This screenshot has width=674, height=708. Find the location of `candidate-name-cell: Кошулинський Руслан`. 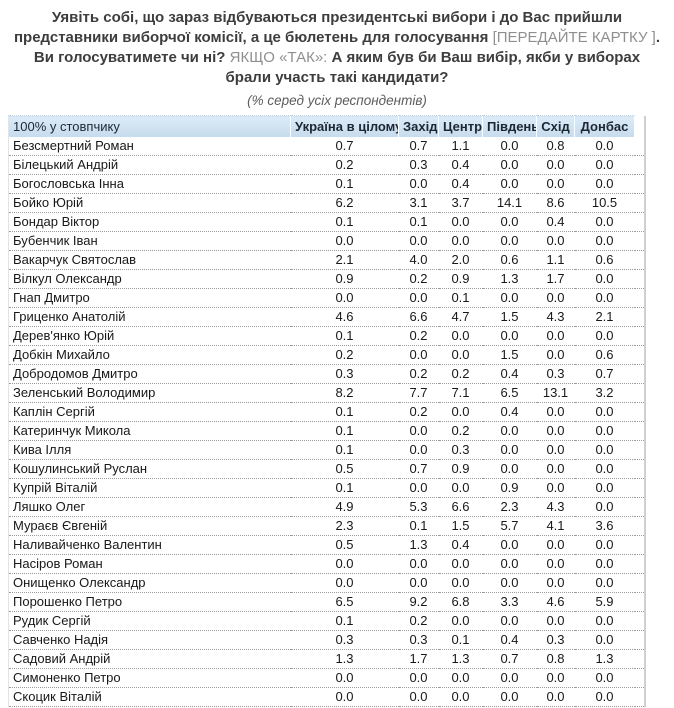

candidate-name-cell: Кошулинський Руслан is located at coordinates (149, 469).